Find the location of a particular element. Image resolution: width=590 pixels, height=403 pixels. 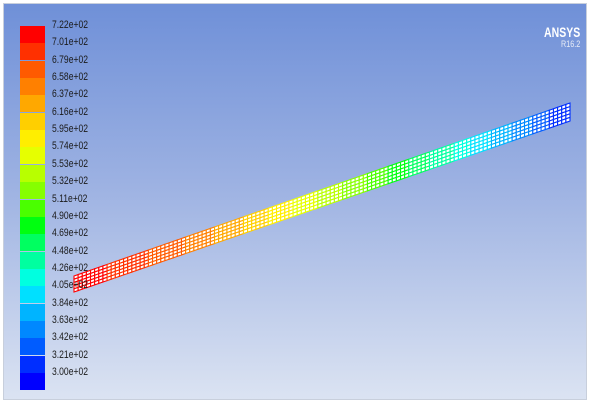

ansys-logo: ANSYS R16.2 is located at coordinates (556, 37).